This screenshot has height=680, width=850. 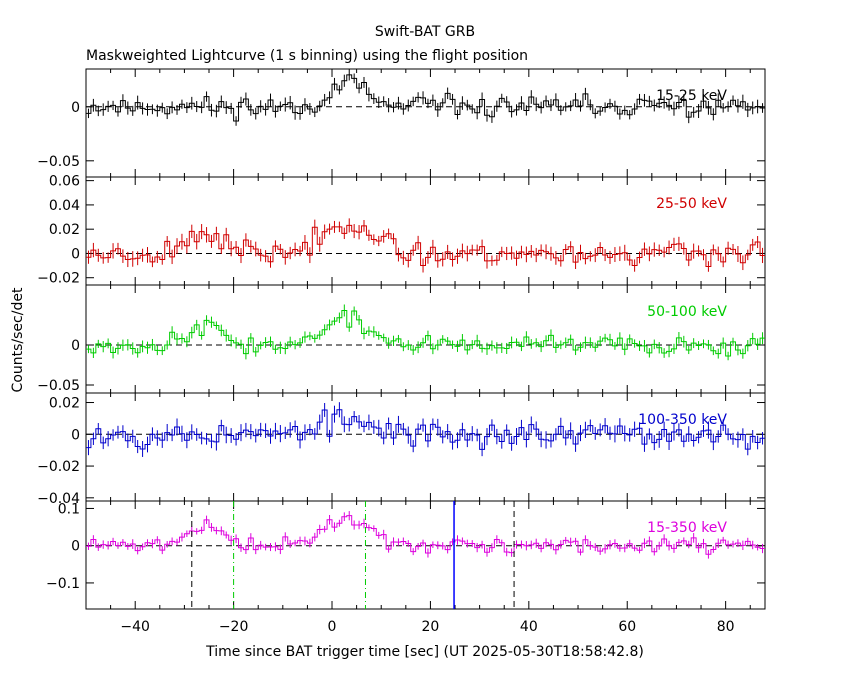 I want to click on band-label: 15-25 keV, so click(x=691, y=96).